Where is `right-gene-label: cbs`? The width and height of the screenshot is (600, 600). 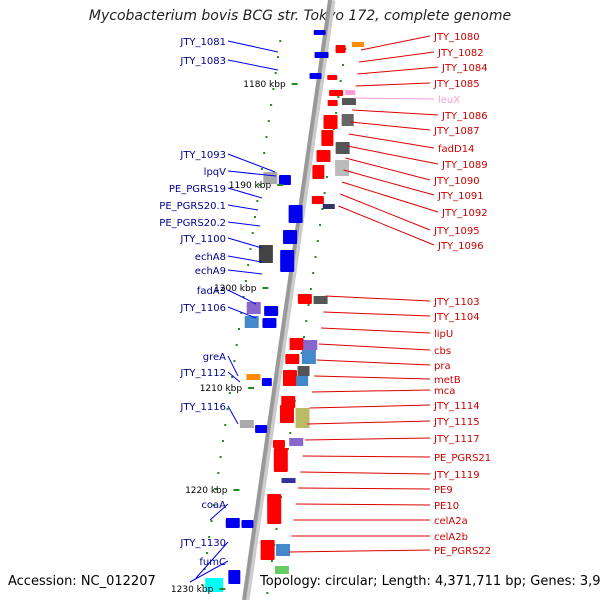 right-gene-label: cbs is located at coordinates (442, 351).